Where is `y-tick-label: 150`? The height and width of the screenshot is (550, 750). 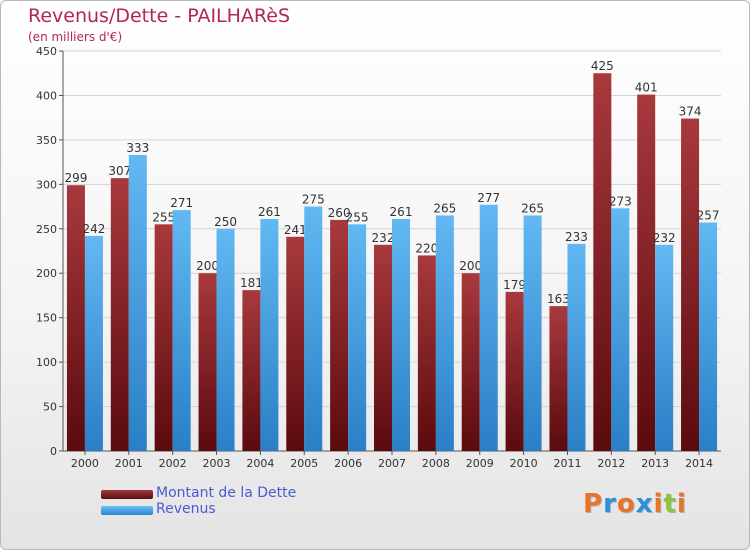 y-tick-label: 150 is located at coordinates (46, 318).